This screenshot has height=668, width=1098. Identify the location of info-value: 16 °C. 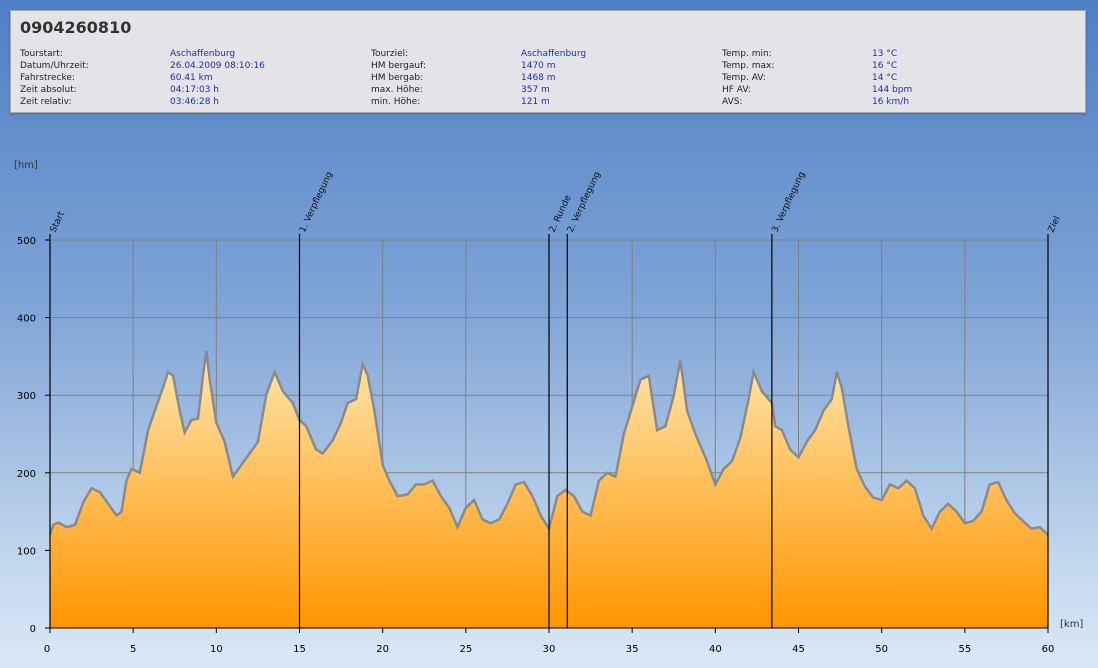
(885, 66).